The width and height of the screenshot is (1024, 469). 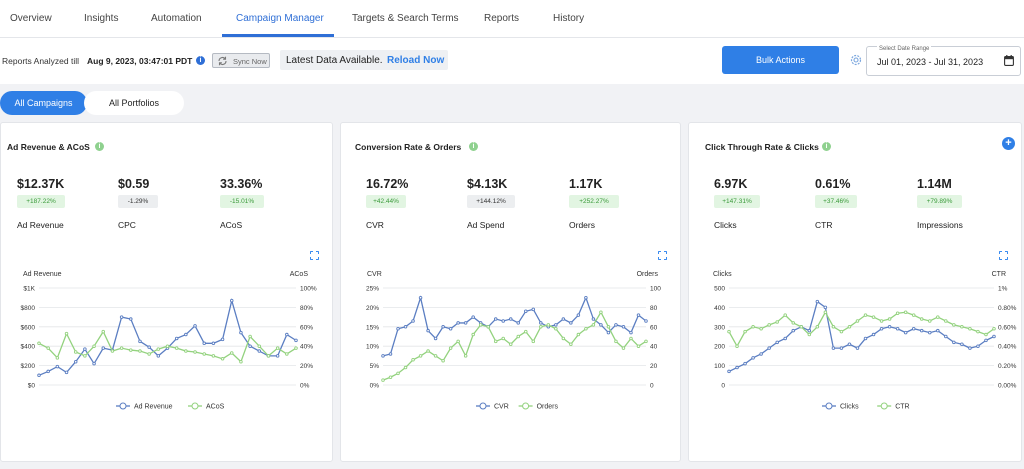 I want to click on y-tick-label: $800, so click(x=28, y=308).